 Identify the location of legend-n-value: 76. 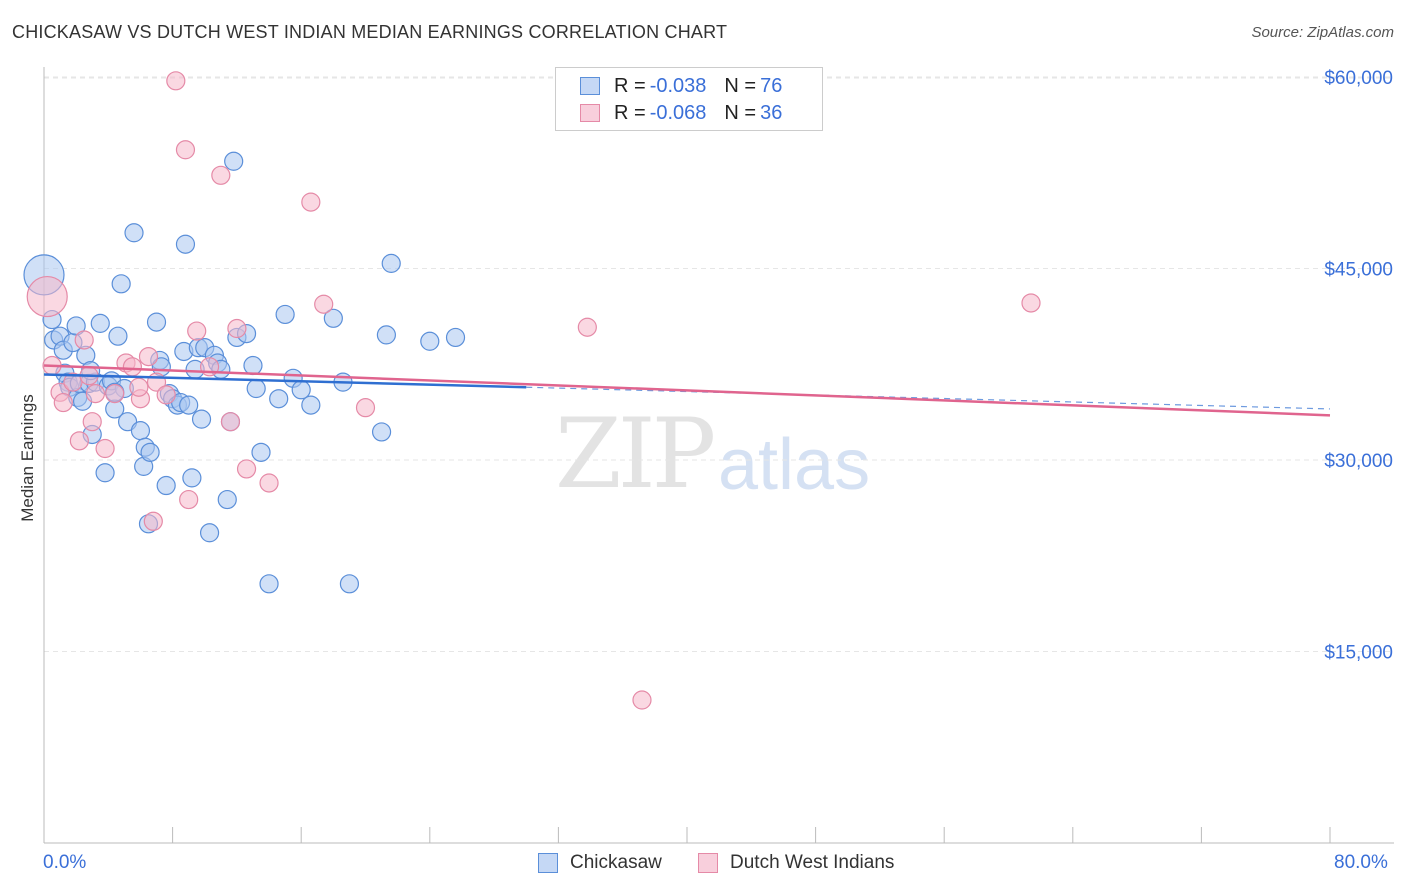
(771, 85).